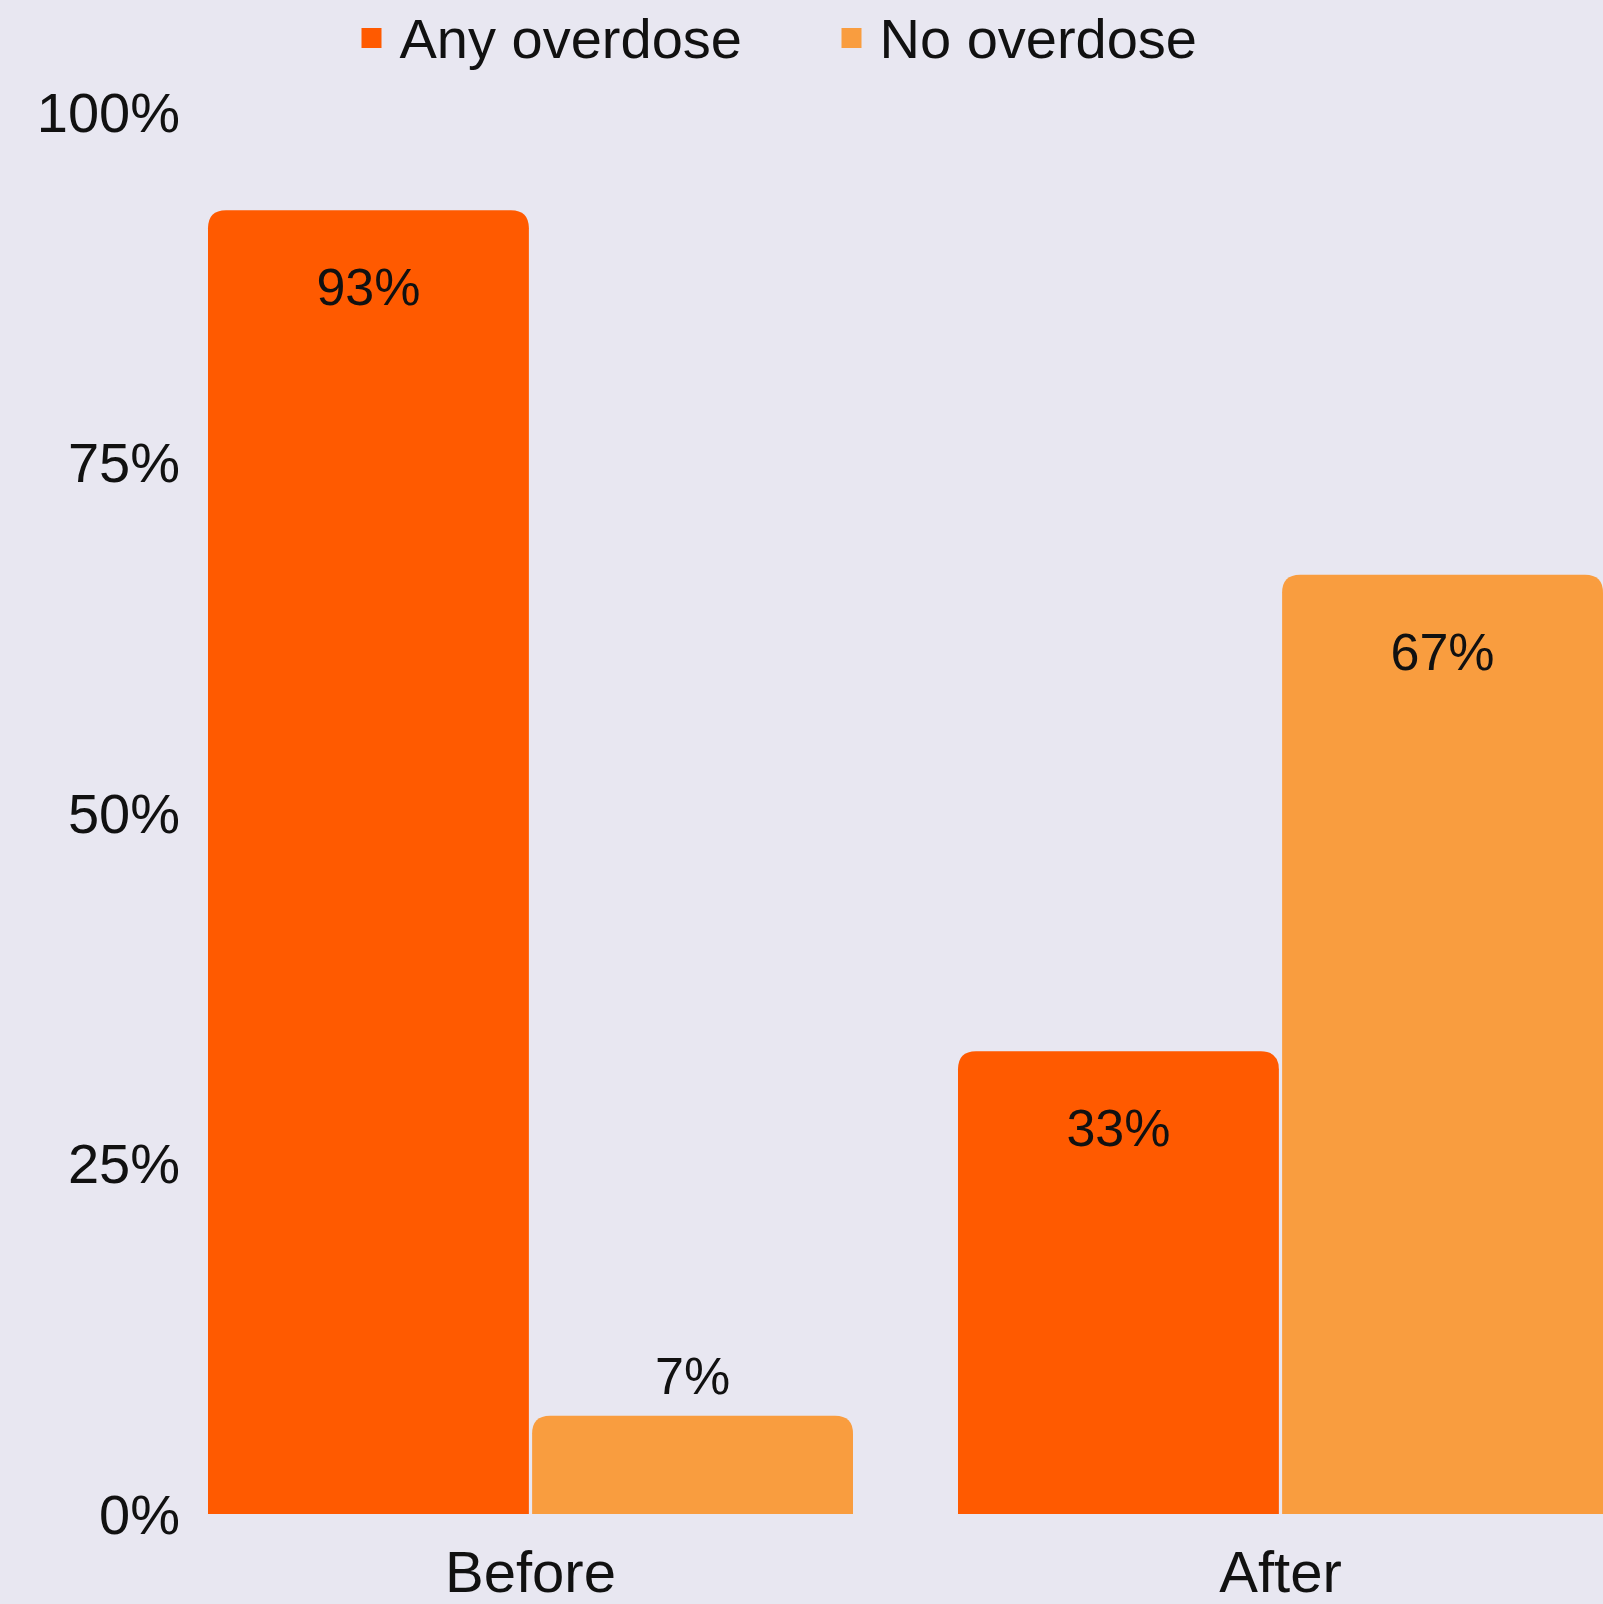 Image resolution: width=1603 pixels, height=1604 pixels. Describe the element at coordinates (123, 463) in the screenshot. I see `y-tick-label: 75%` at that location.